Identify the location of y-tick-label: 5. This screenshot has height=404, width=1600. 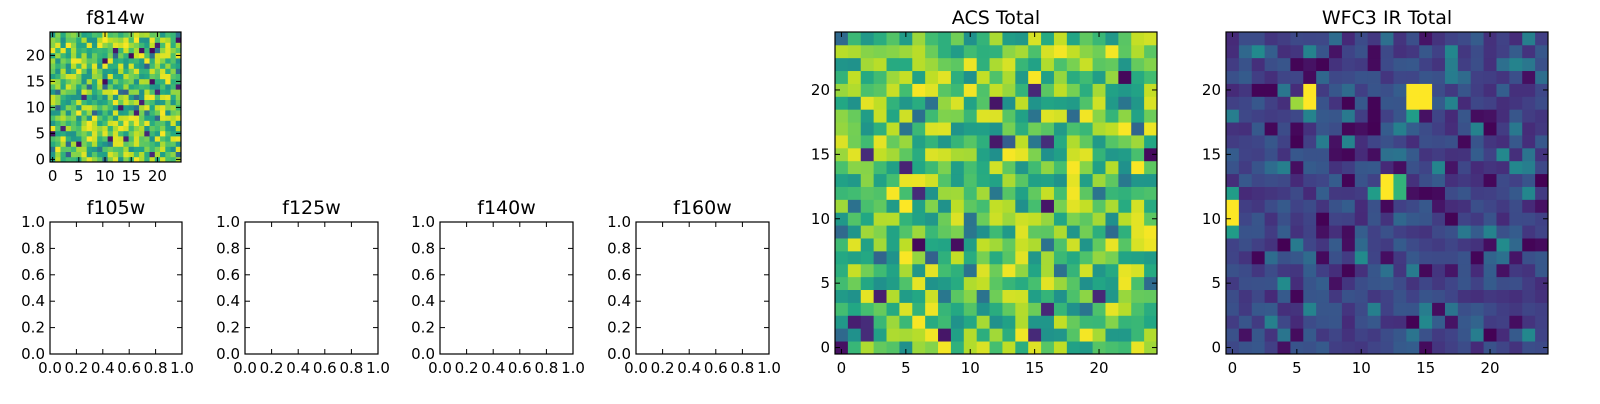
(40, 133).